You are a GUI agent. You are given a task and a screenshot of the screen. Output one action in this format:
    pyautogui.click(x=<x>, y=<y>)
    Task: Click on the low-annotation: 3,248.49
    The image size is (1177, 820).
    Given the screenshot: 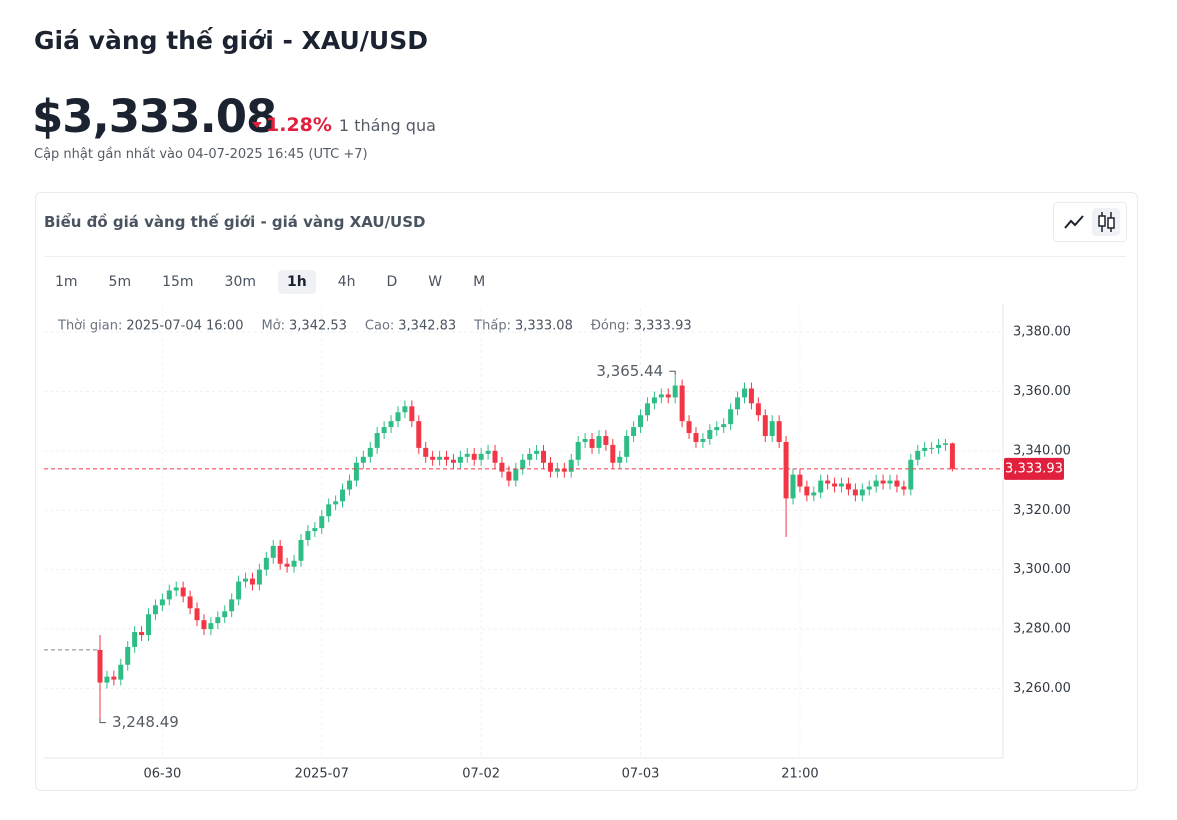 What is the action you would take?
    pyautogui.click(x=145, y=722)
    